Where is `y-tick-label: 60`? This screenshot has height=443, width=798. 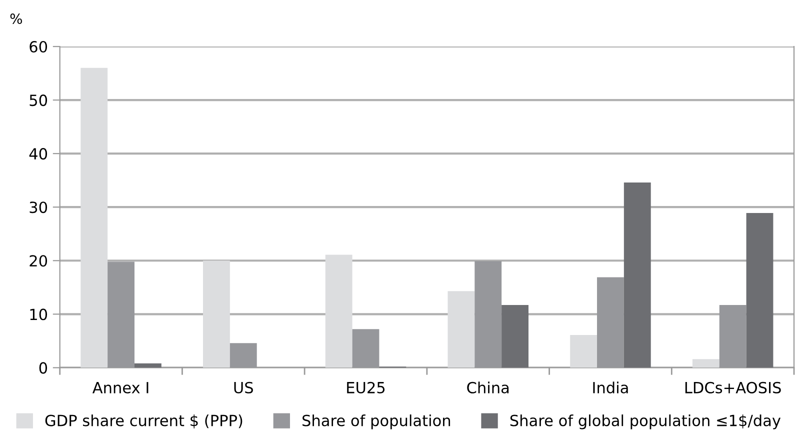
y-tick-label: 60 is located at coordinates (39, 46).